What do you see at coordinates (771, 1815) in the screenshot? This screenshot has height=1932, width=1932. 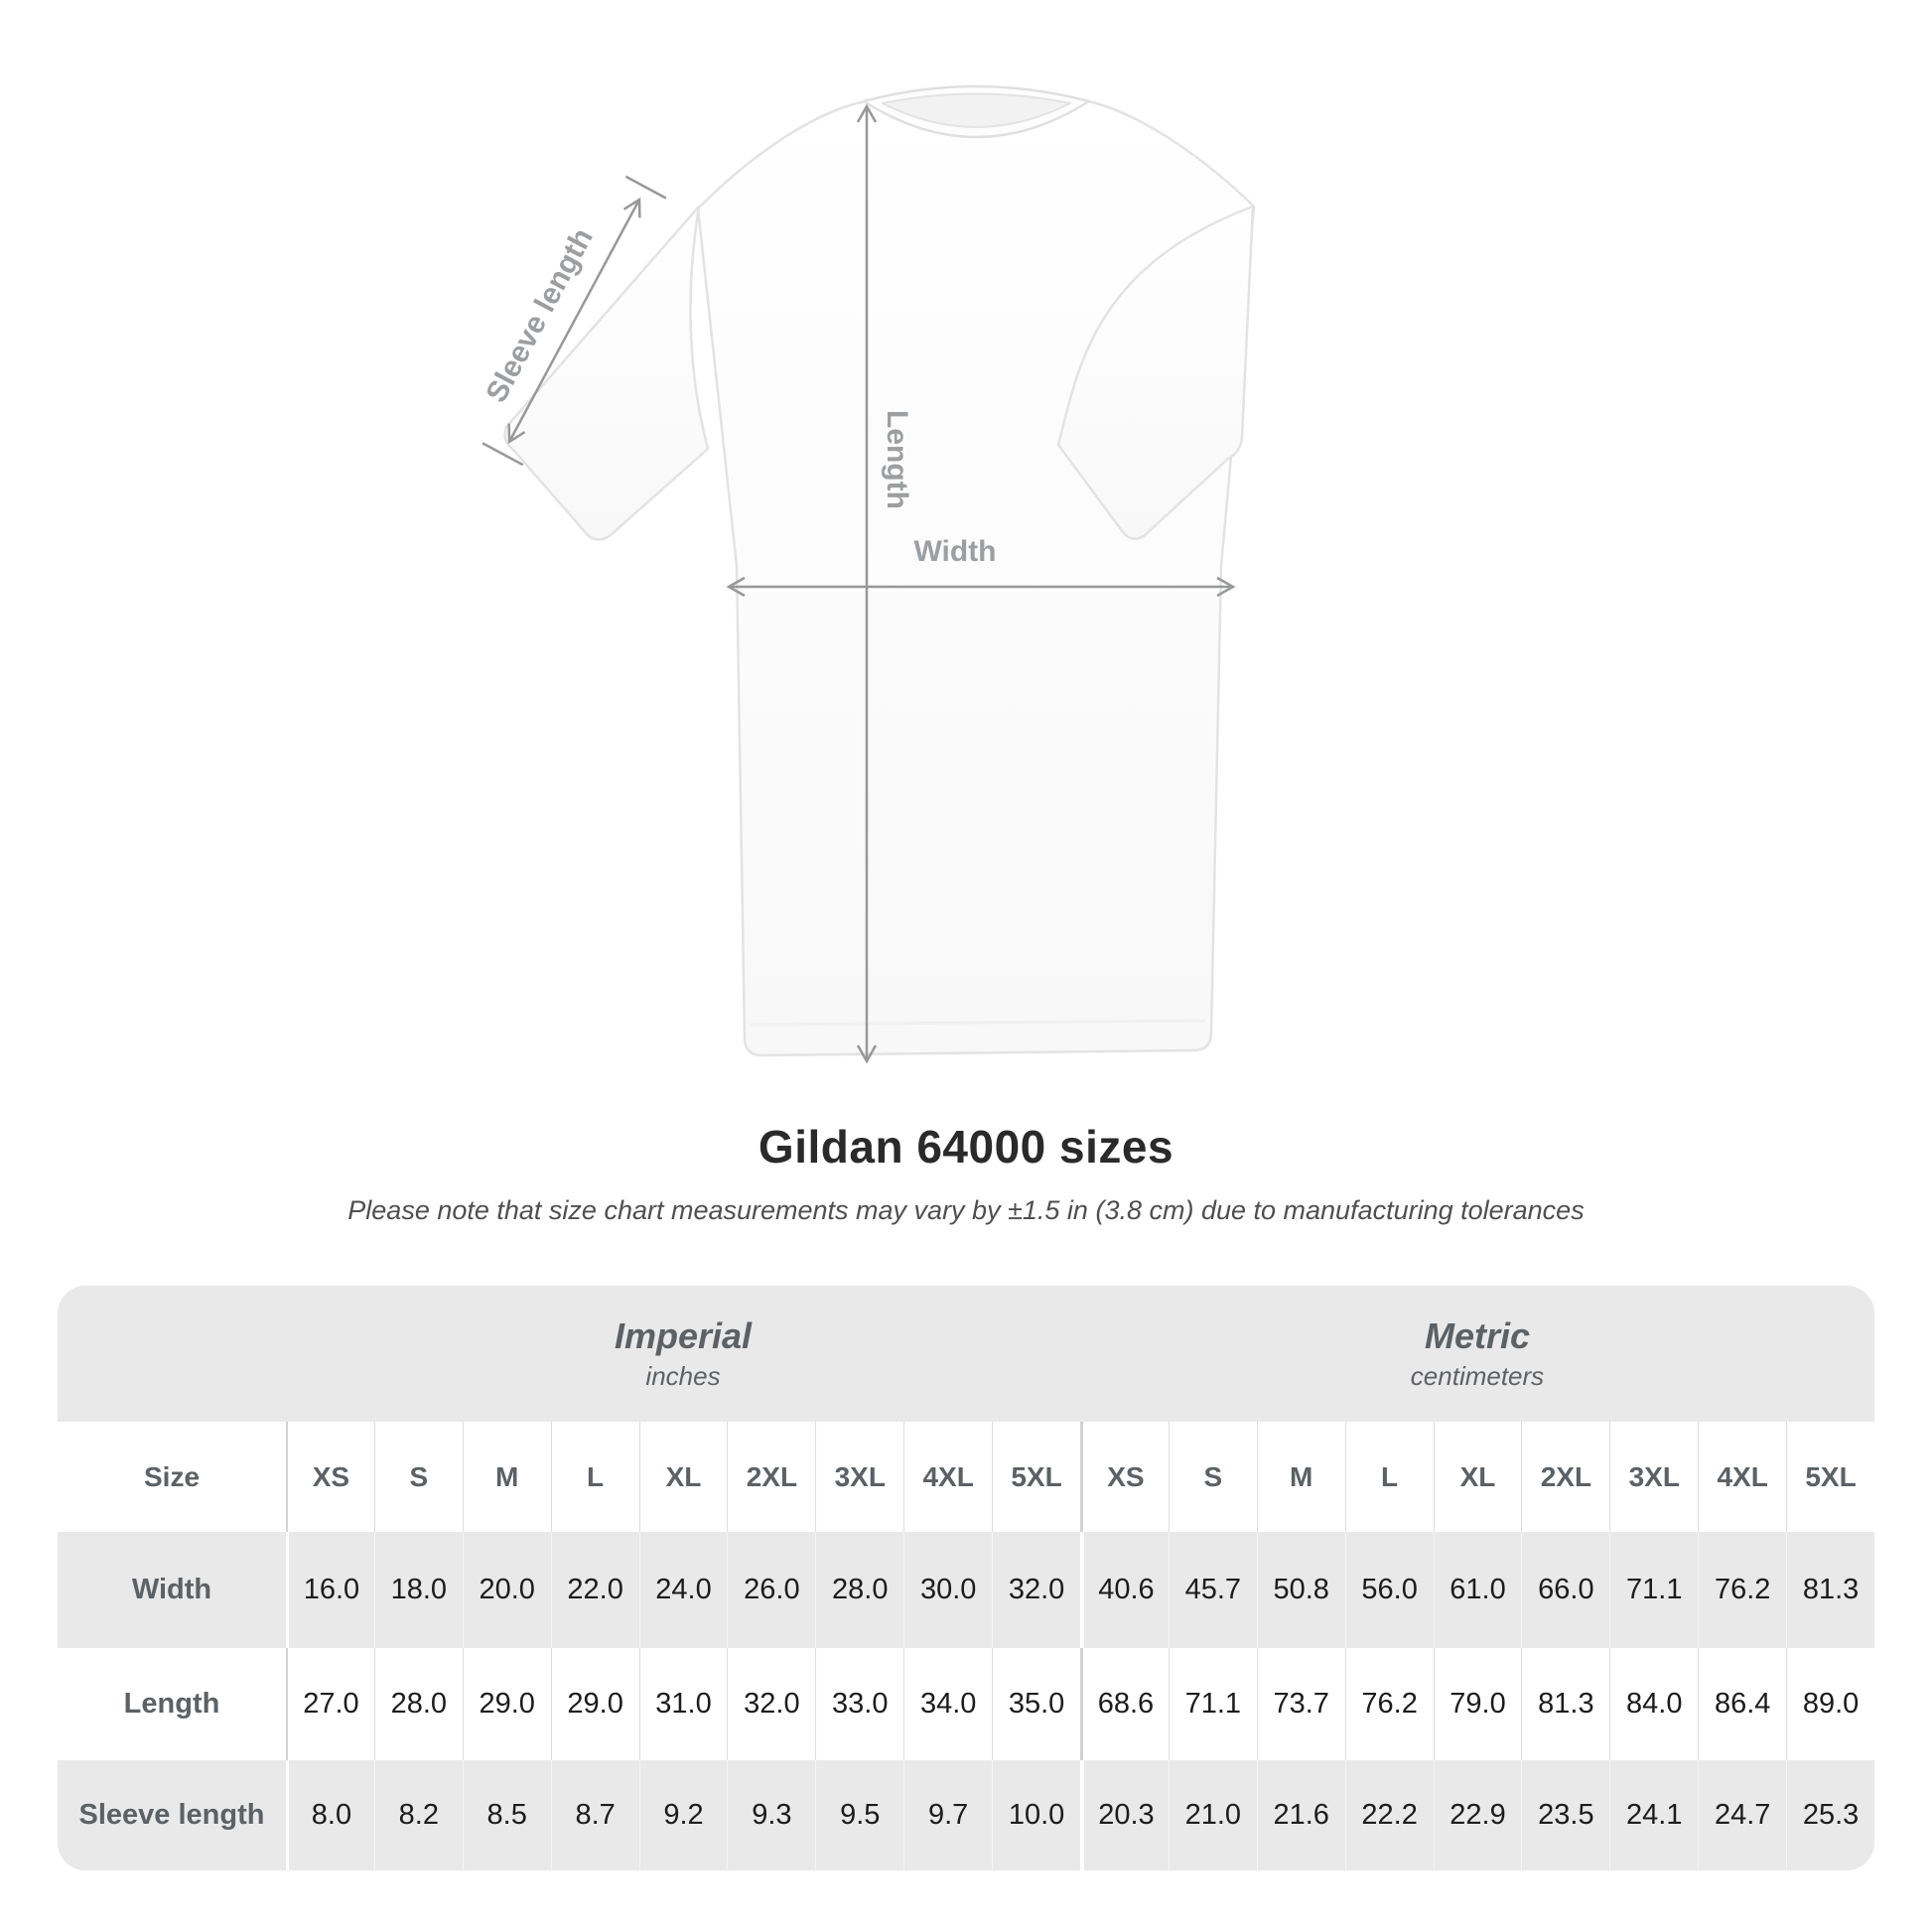 I see `sleeve-value: 9.3` at bounding box center [771, 1815].